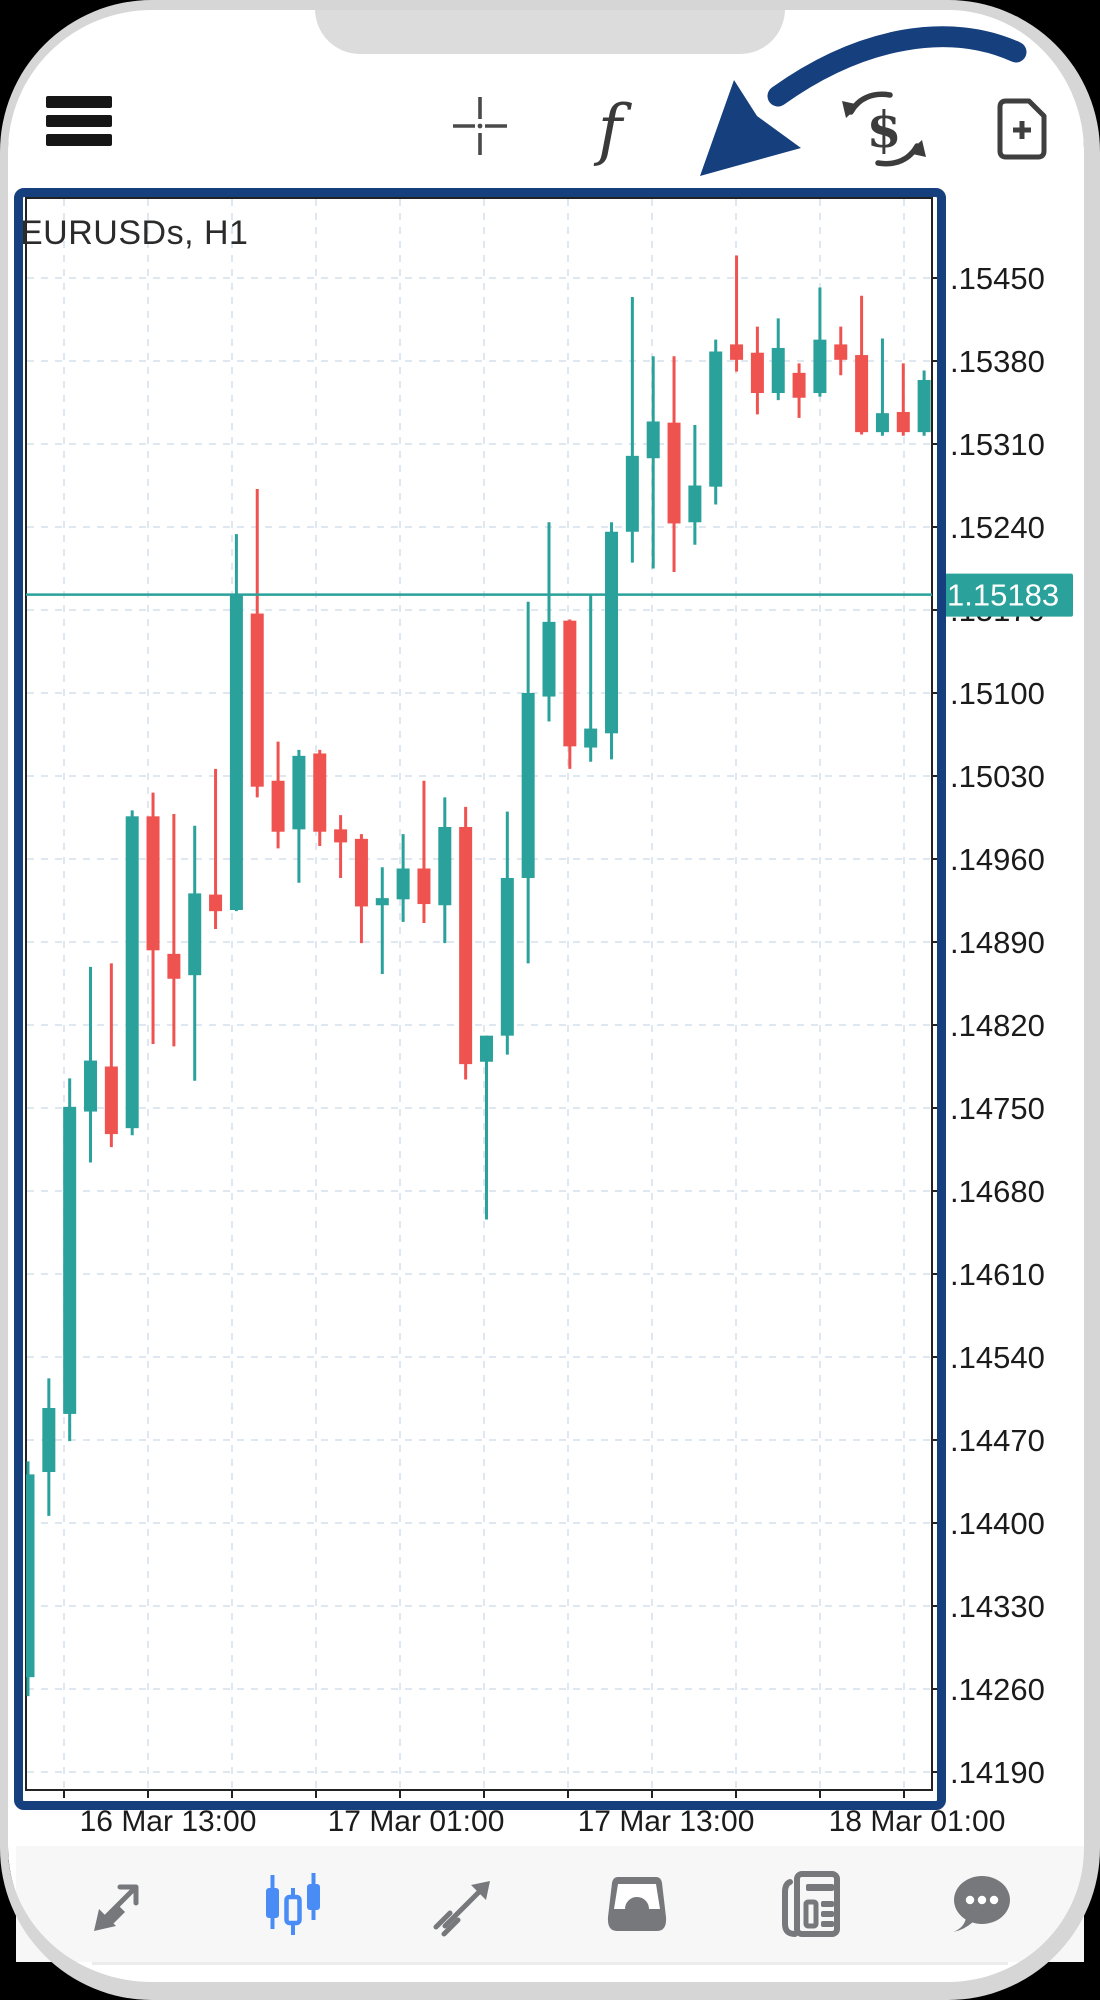  I want to click on nav-quotes-button, so click(121, 1904).